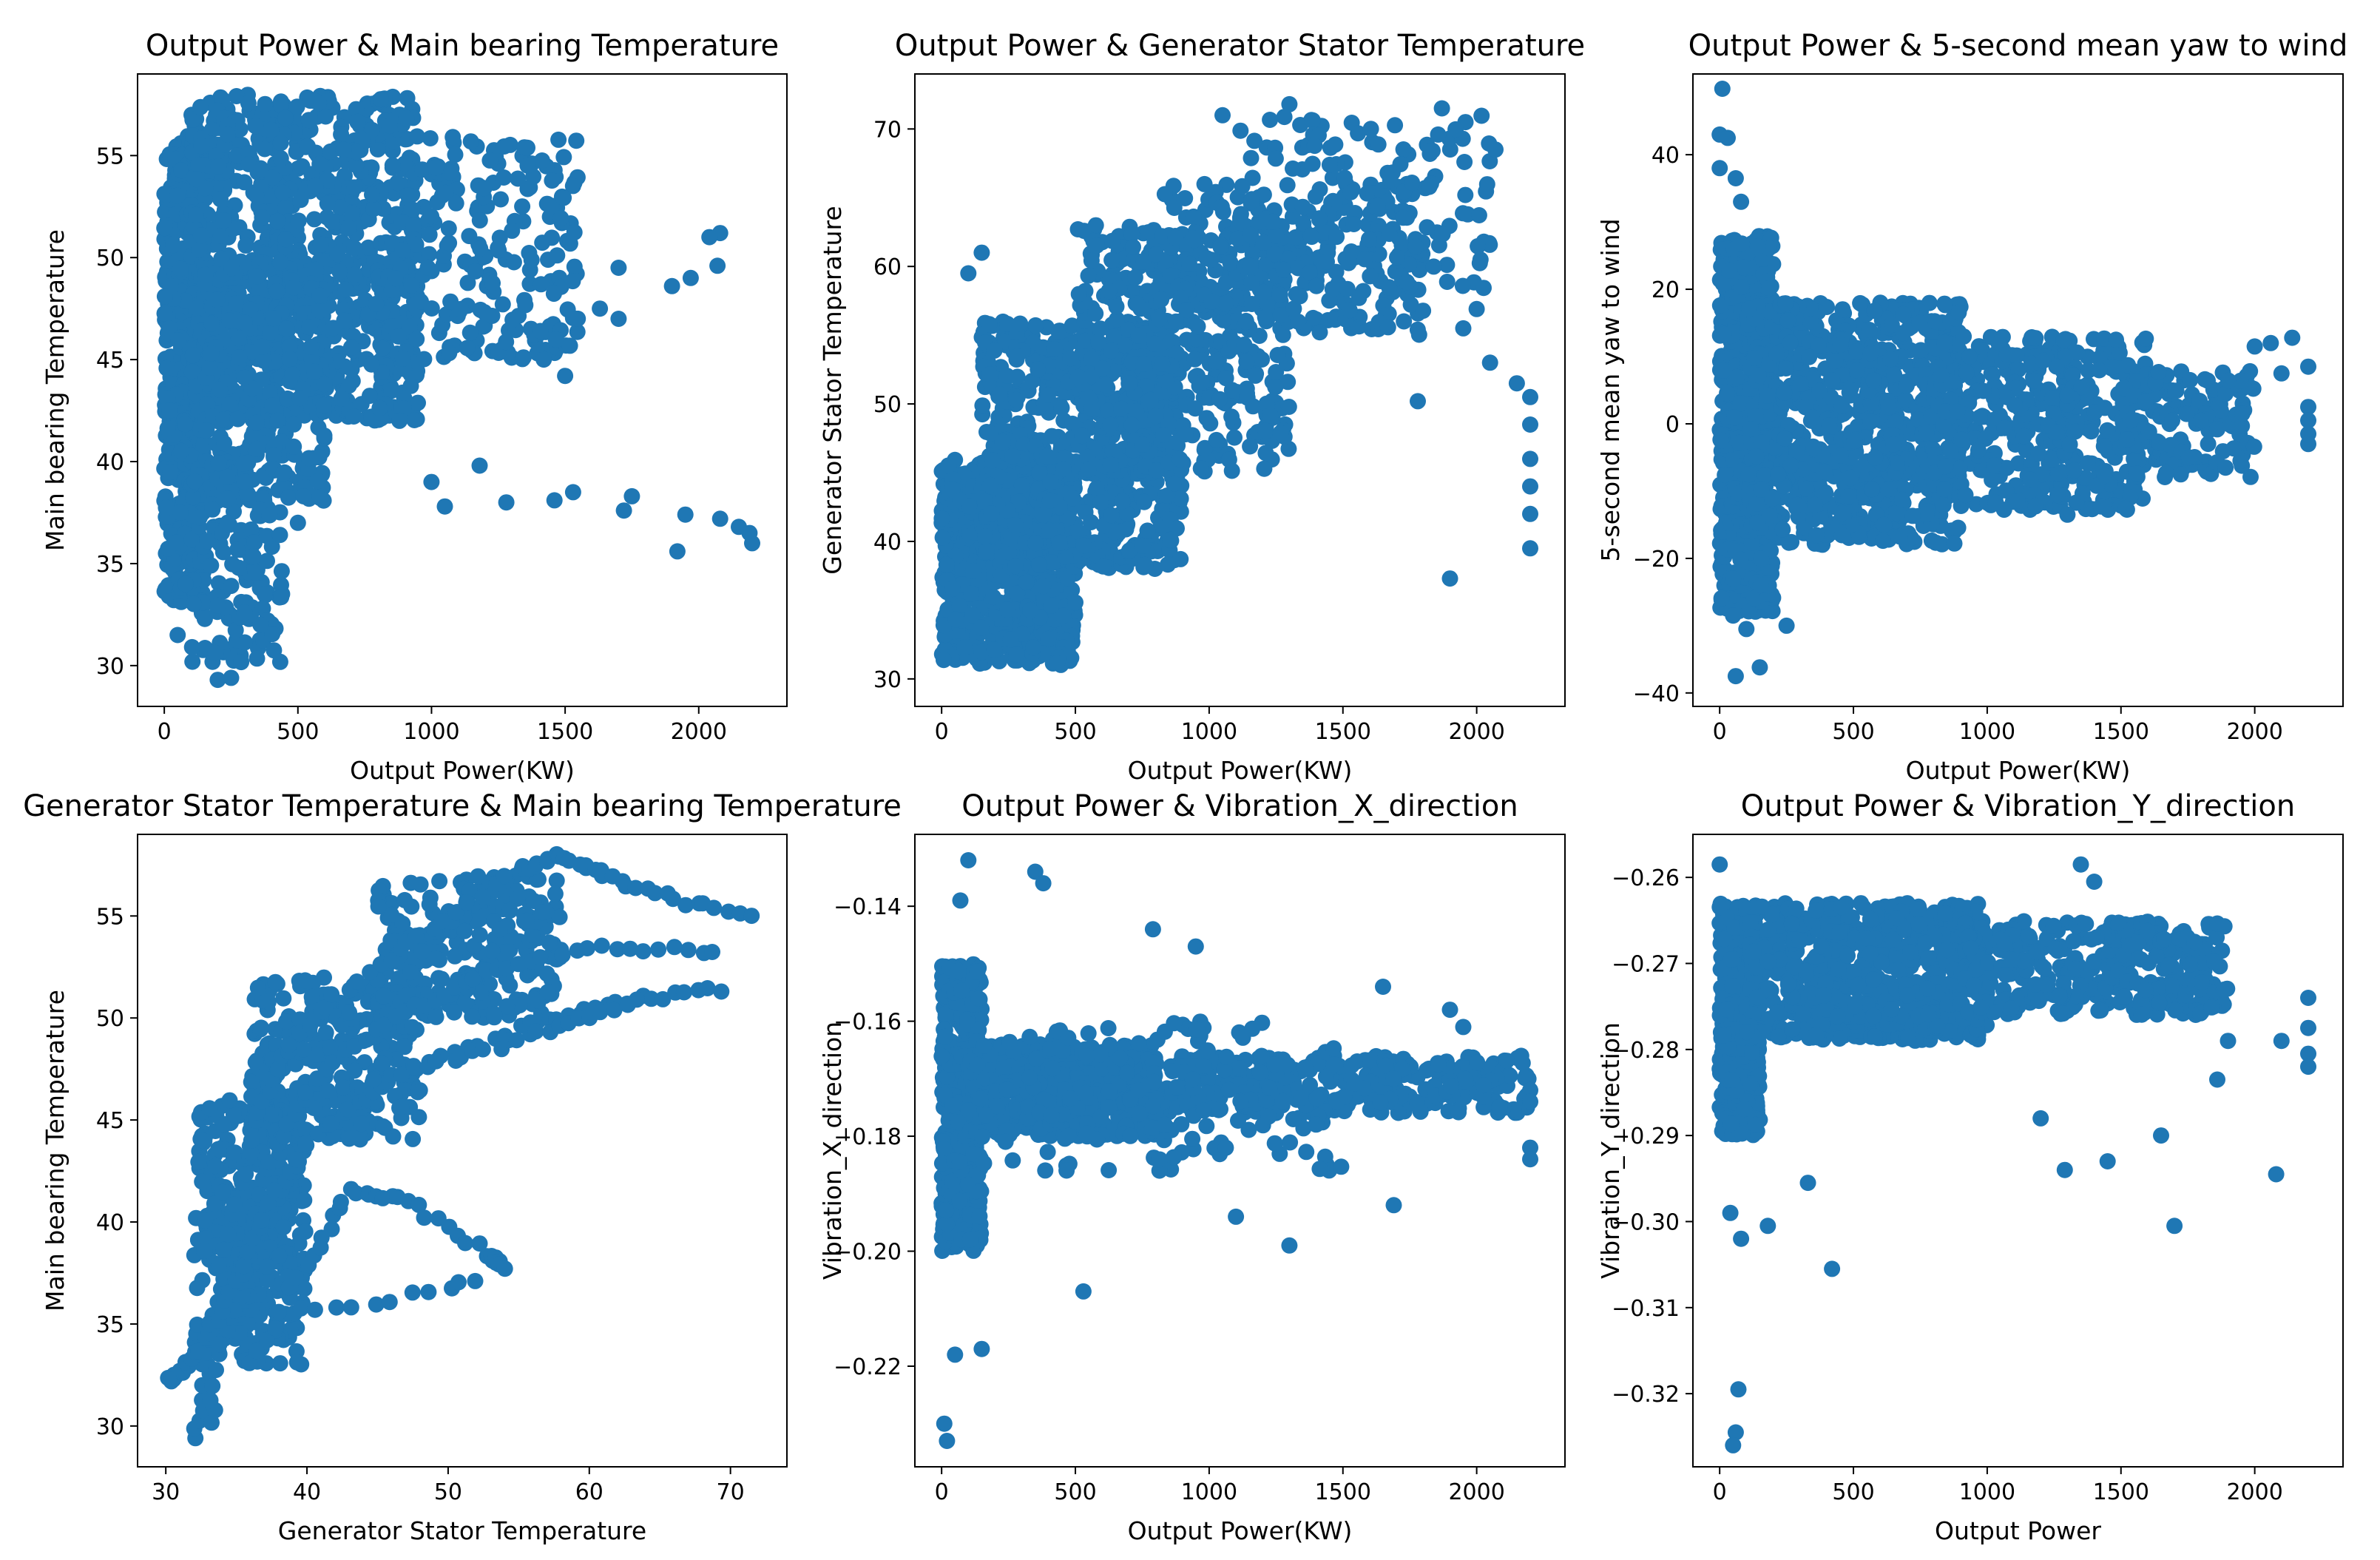  Describe the element at coordinates (110, 156) in the screenshot. I see `y-tick-label: 55` at that location.